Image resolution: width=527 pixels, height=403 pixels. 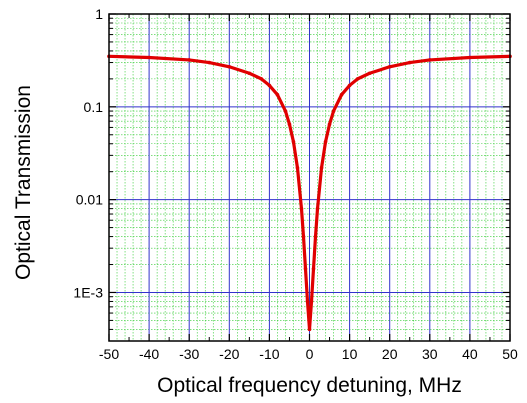 I want to click on x-tick-label: -10, so click(x=269, y=354).